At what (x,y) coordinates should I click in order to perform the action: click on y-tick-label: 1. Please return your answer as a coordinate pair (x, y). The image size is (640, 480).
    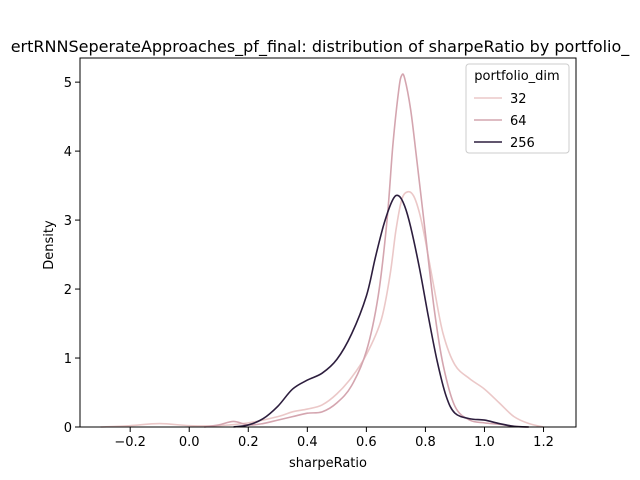
    Looking at the image, I should click on (68, 359).